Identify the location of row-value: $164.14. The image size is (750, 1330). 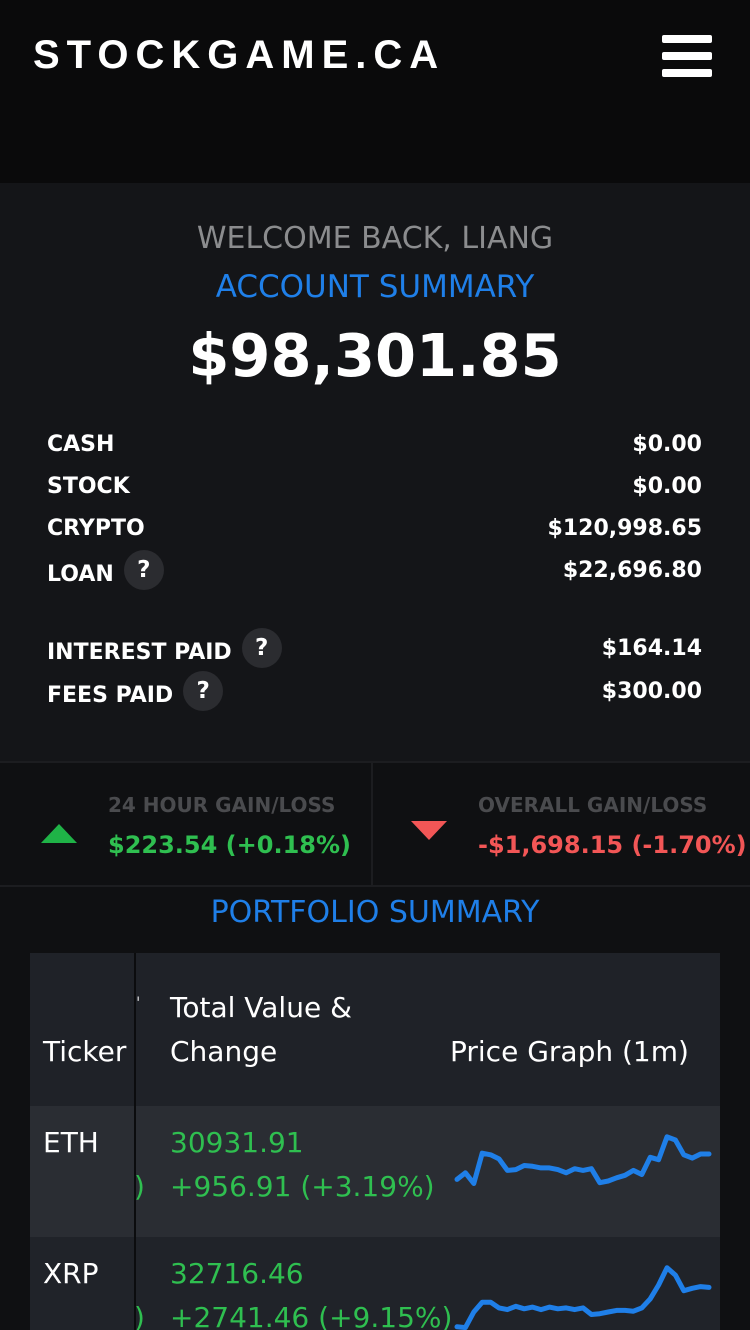
(651, 648).